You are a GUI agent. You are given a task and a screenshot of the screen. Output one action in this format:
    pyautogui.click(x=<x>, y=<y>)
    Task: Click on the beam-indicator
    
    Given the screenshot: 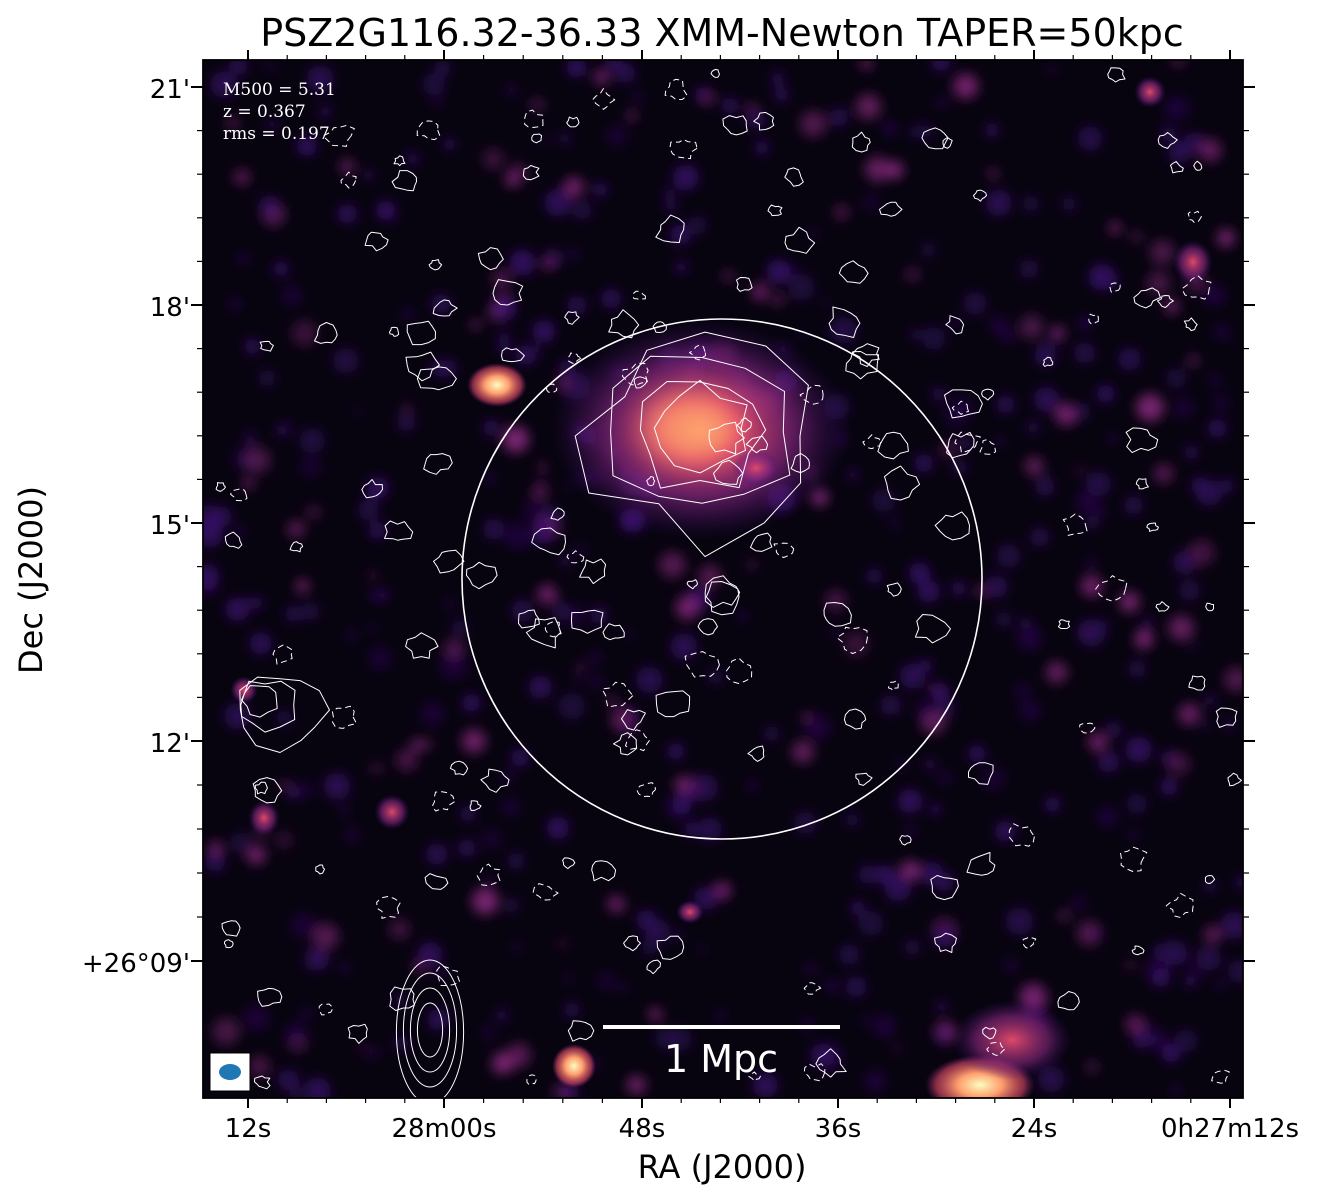 What is the action you would take?
    pyautogui.click(x=230, y=1072)
    